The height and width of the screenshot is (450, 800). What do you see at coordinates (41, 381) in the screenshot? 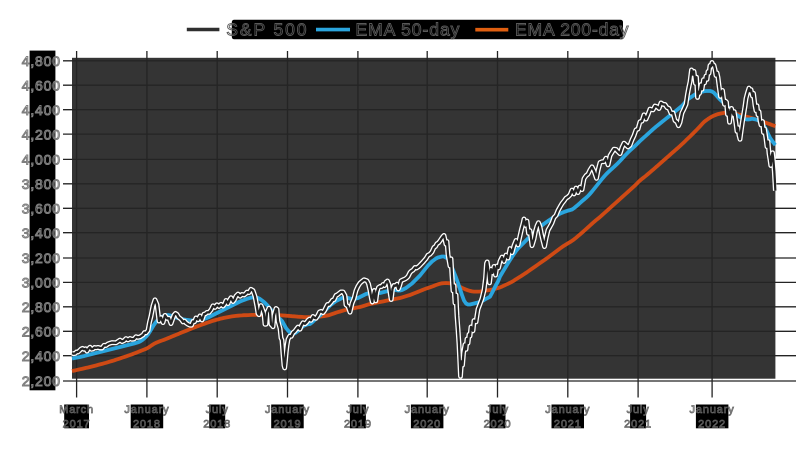
I see `svg-text: 2,200` at bounding box center [41, 381].